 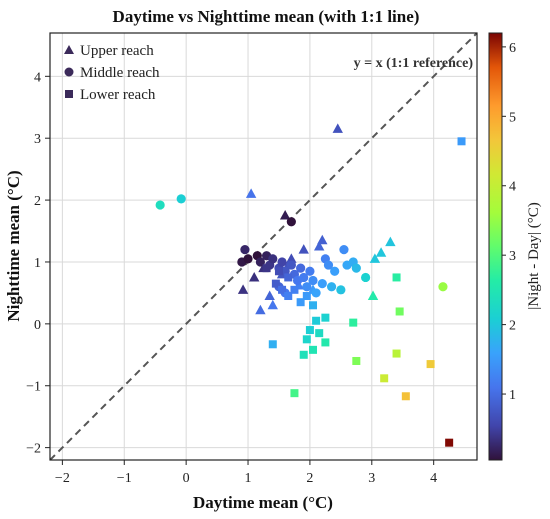 What do you see at coordinates (512, 187) in the screenshot?
I see `colorbar-tick-label: 4` at bounding box center [512, 187].